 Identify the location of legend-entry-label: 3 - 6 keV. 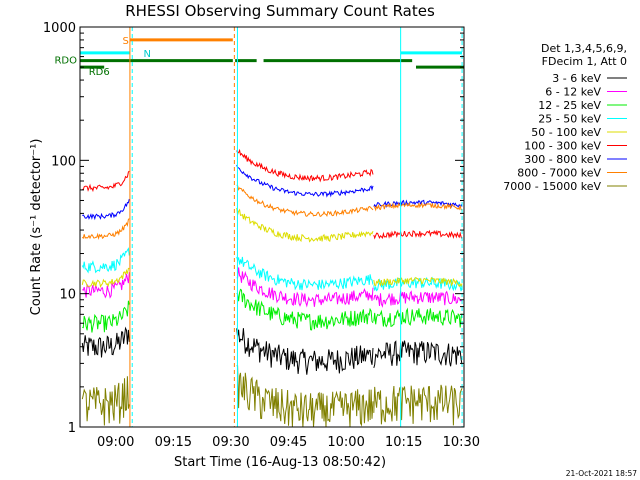
(576, 78).